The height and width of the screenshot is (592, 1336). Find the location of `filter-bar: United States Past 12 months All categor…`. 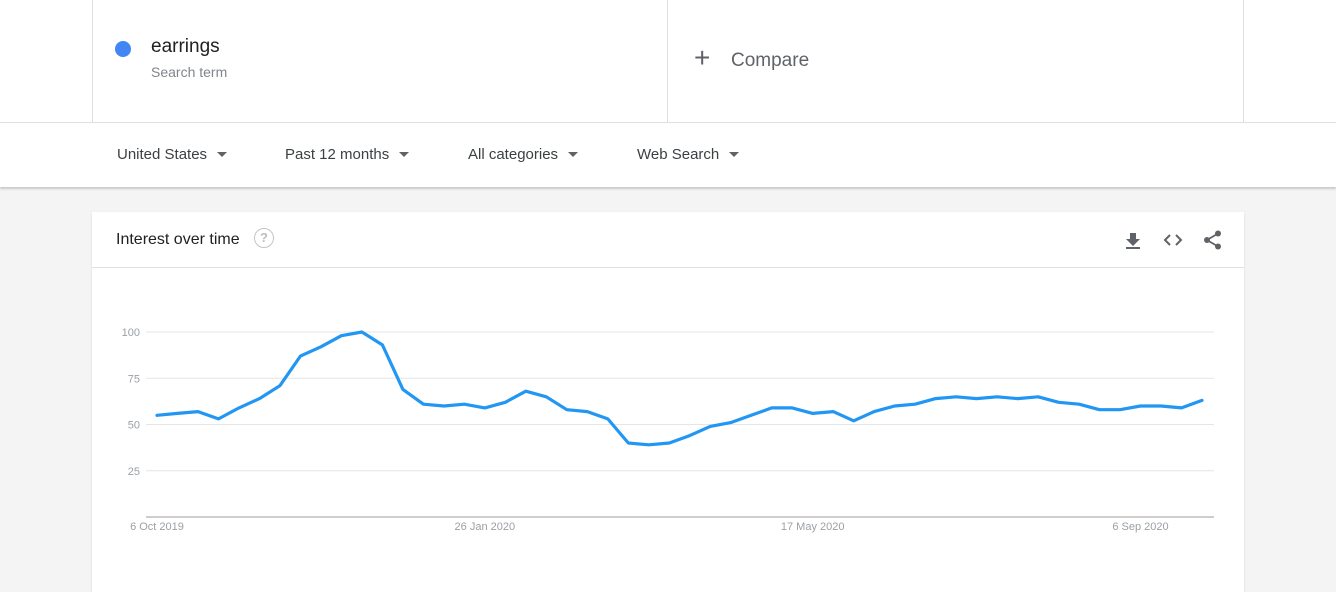

filter-bar: United States Past 12 months All categor… is located at coordinates (668, 155).